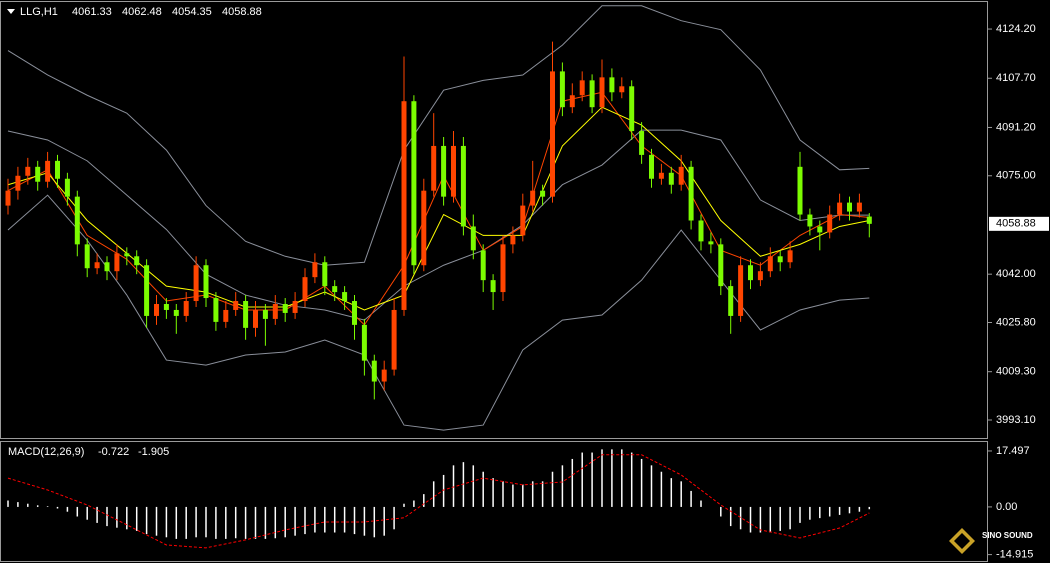  Describe the element at coordinates (1016, 127) in the screenshot. I see `y-tick-label: 4091.20` at that location.